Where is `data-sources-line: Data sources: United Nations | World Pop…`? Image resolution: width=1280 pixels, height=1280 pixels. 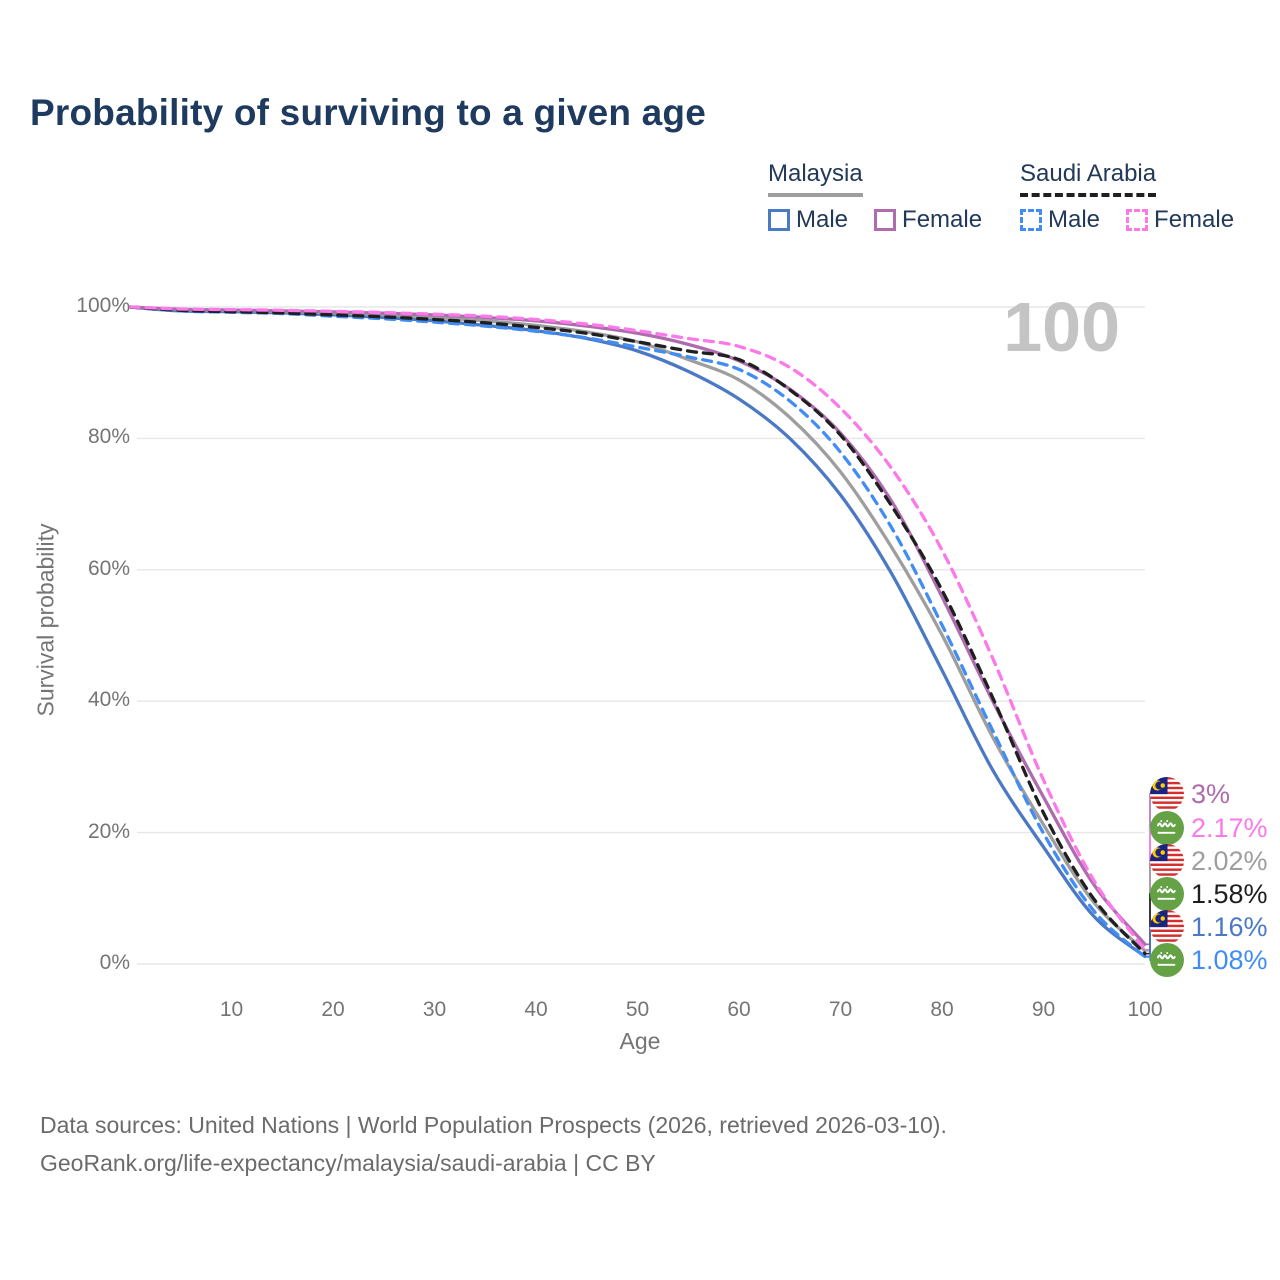 data-sources-line: Data sources: United Nations | World Pop… is located at coordinates (493, 1125).